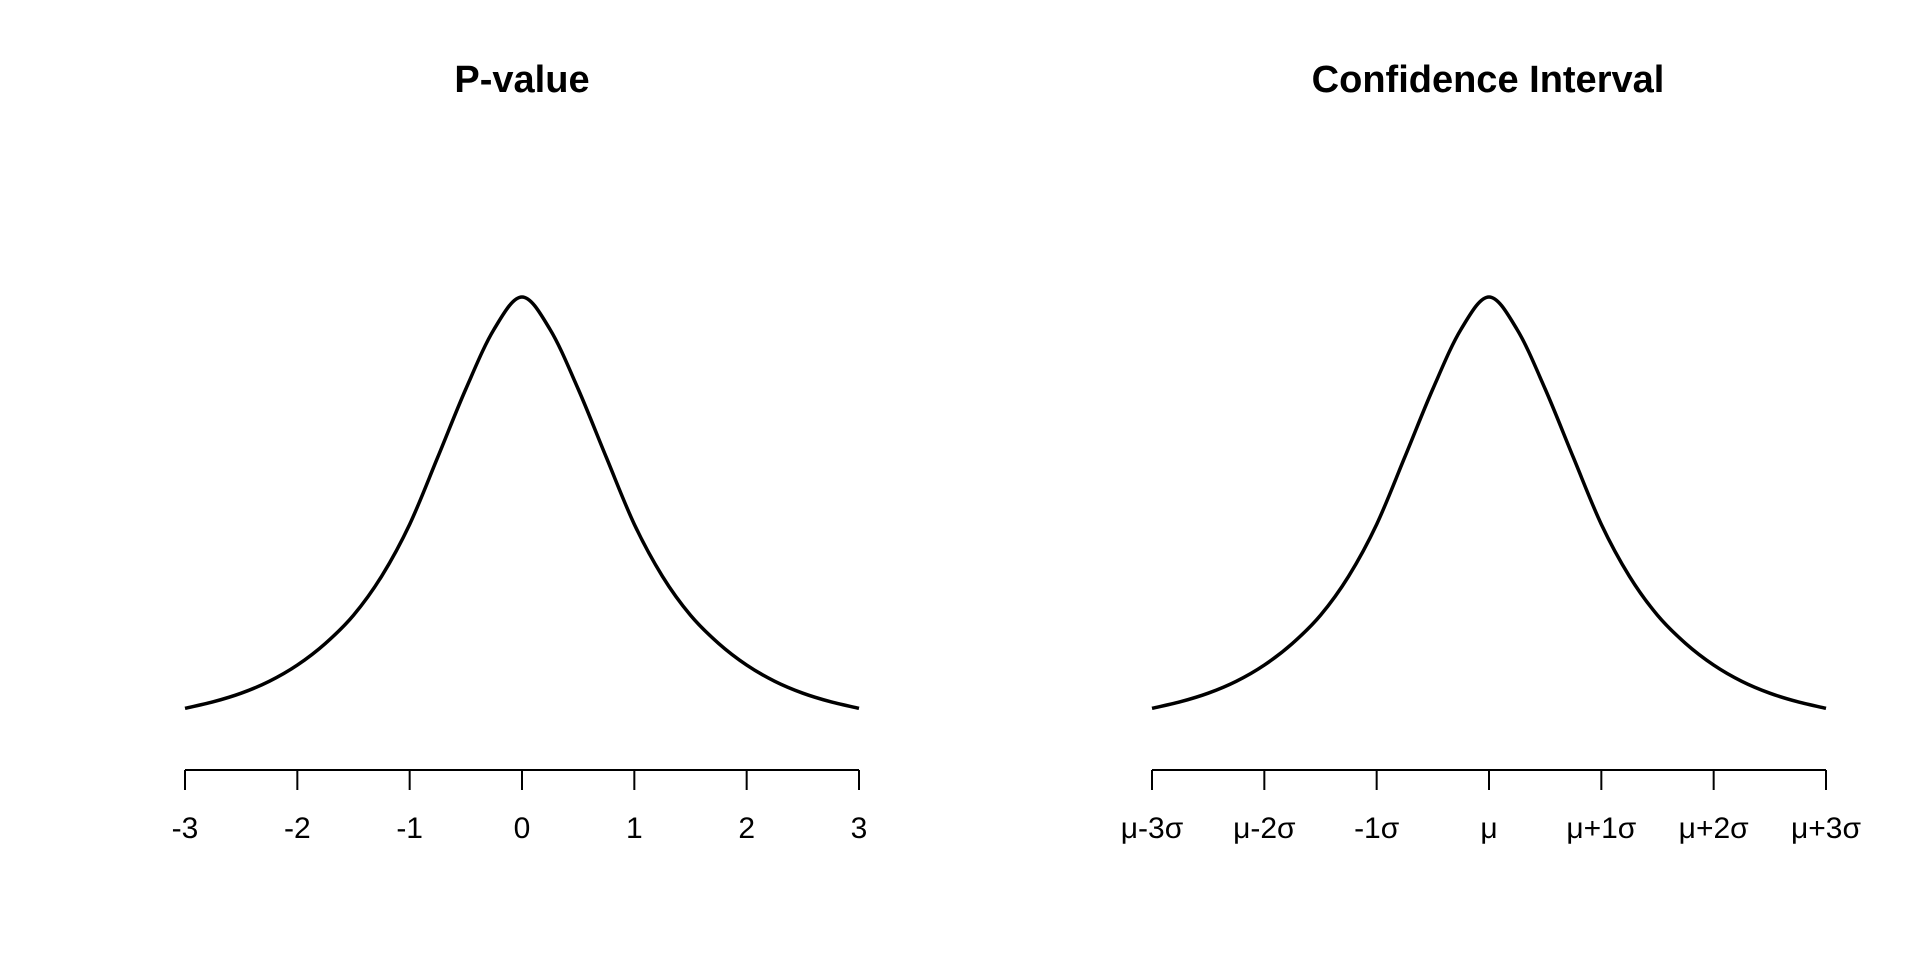 The height and width of the screenshot is (960, 1920). What do you see at coordinates (522, 828) in the screenshot?
I see `x-tick-label: 0` at bounding box center [522, 828].